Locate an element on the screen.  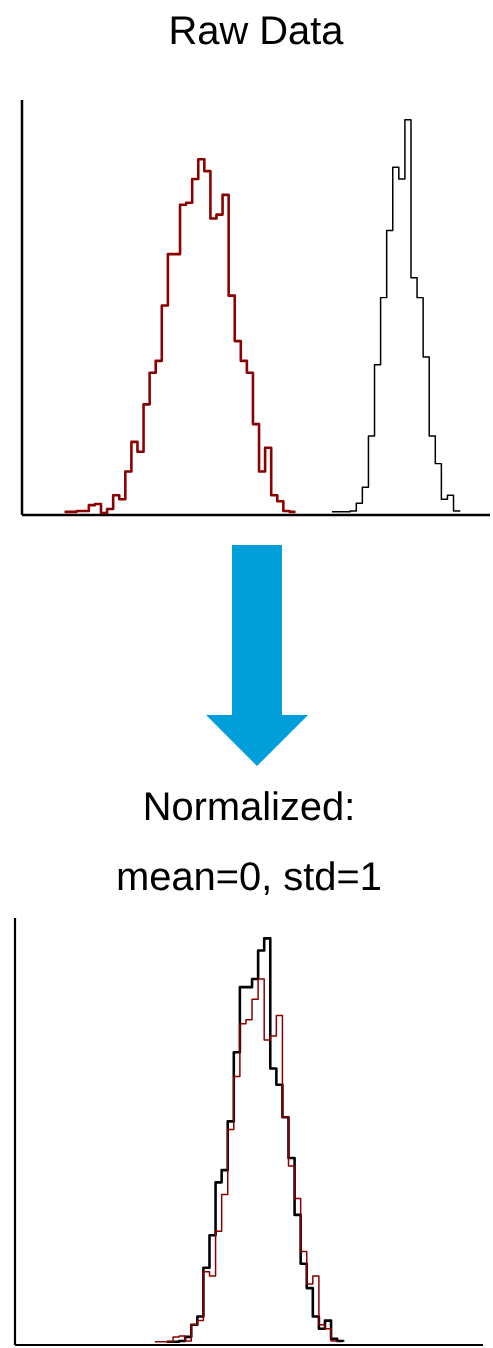
chart-title: Raw Data is located at coordinates (257, 30).